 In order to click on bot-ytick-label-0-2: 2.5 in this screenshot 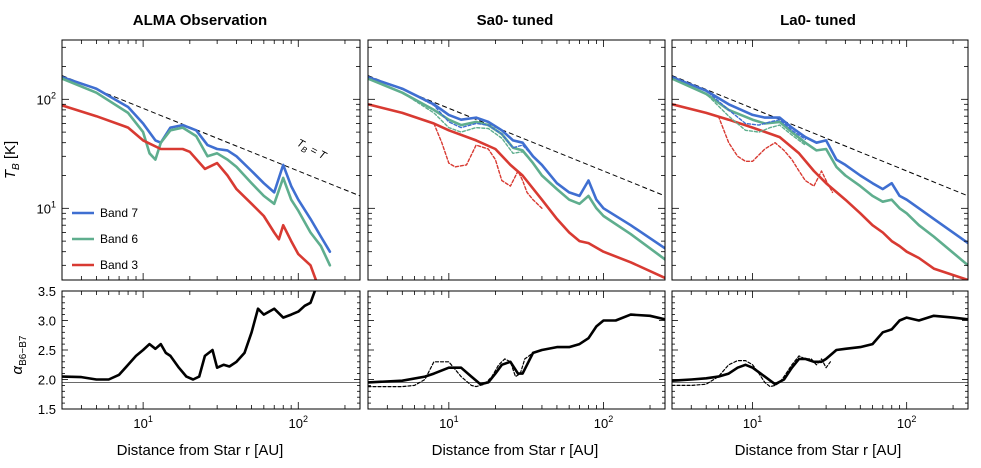, I will do `click(47, 350)`.